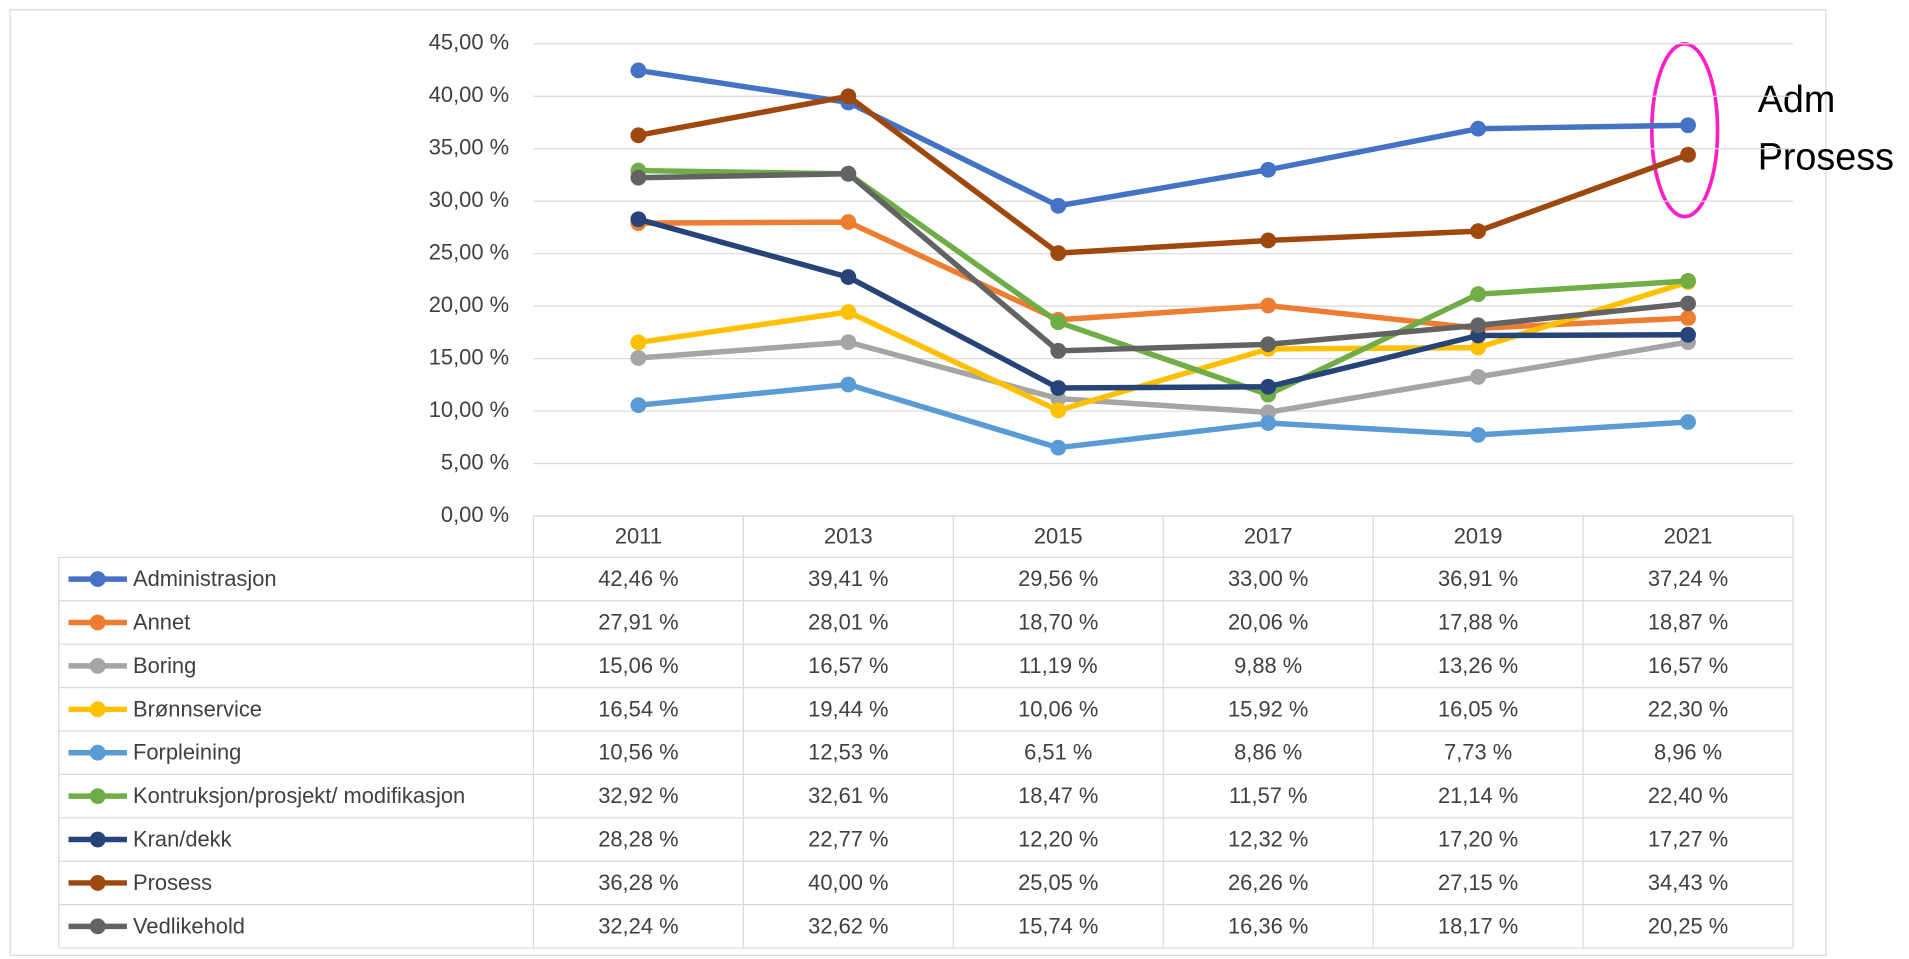  What do you see at coordinates (848, 621) in the screenshot?
I see `table-cell: 28,01 %` at bounding box center [848, 621].